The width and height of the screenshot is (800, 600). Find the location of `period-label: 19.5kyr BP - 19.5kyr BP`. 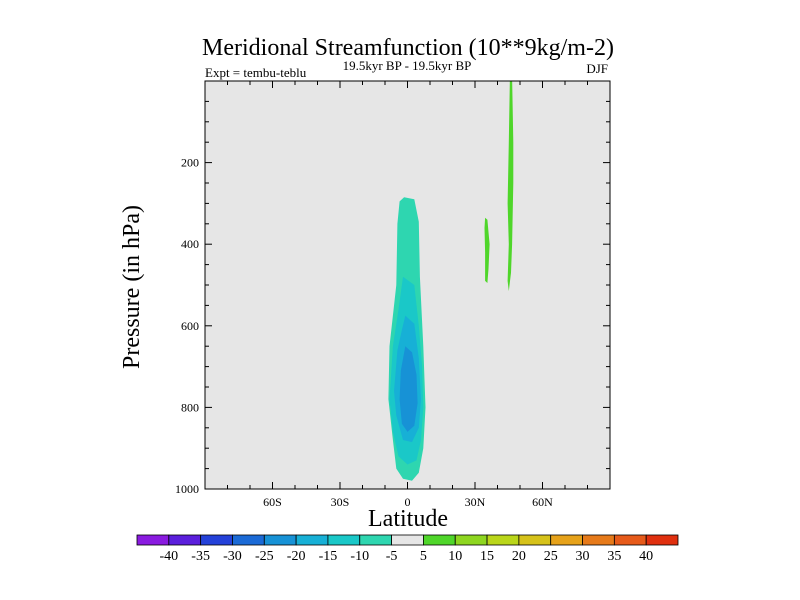

period-label: 19.5kyr BP - 19.5kyr BP is located at coordinates (407, 65).